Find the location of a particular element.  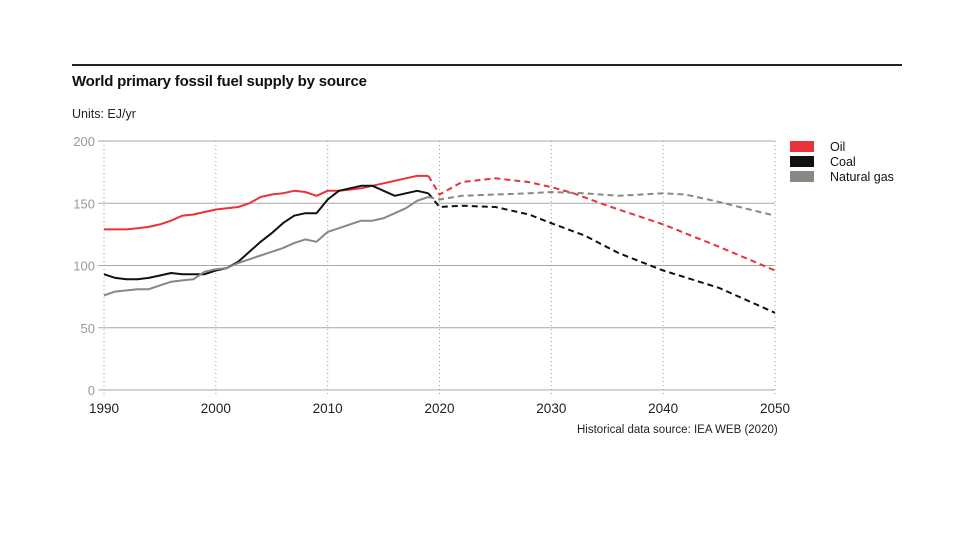

legend-label: Coal is located at coordinates (843, 161).